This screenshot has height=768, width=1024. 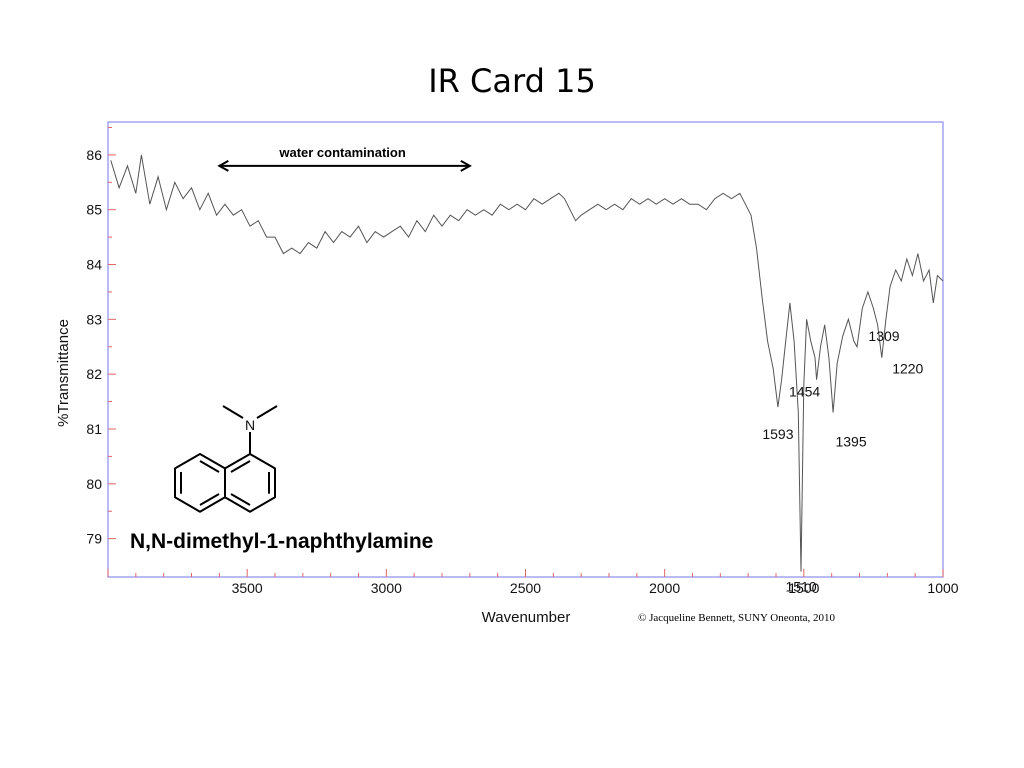 What do you see at coordinates (907, 369) in the screenshot?
I see `peak-label: 1220` at bounding box center [907, 369].